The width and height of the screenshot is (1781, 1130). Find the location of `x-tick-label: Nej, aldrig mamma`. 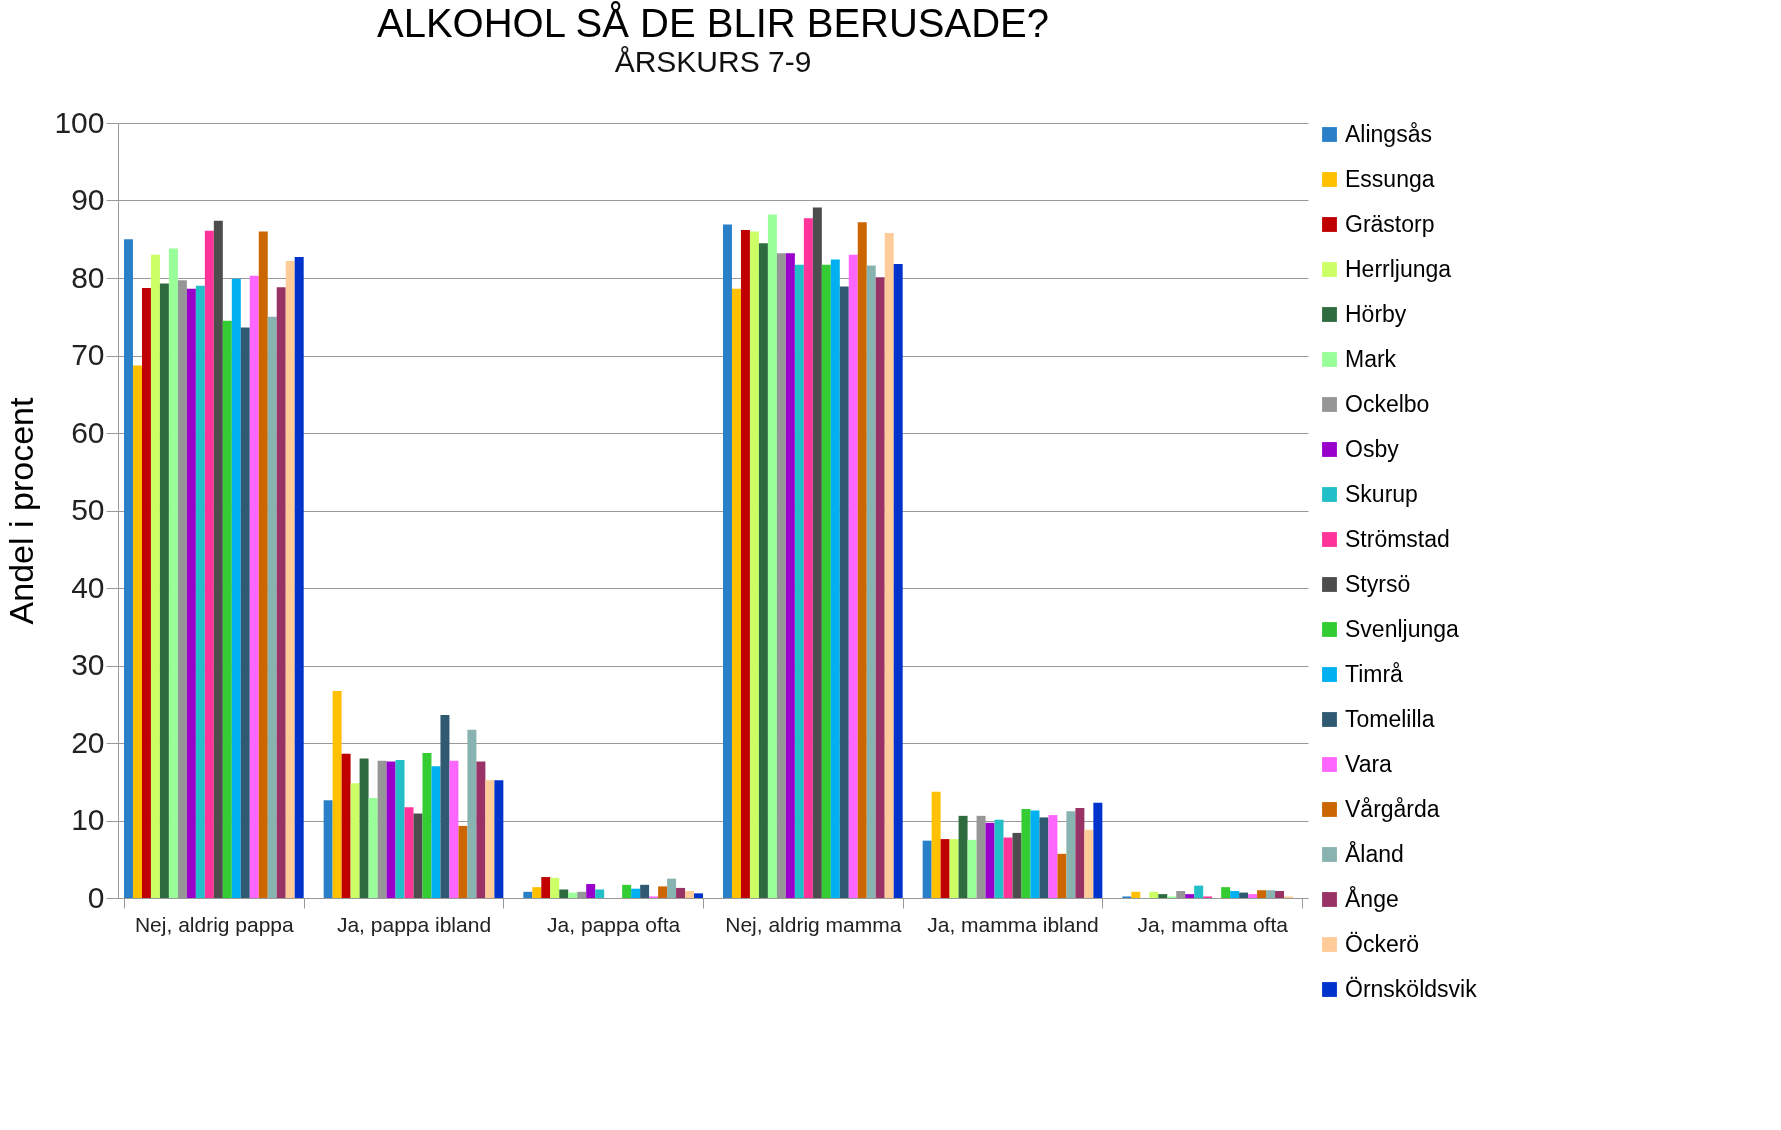

x-tick-label: Nej, aldrig mamma is located at coordinates (813, 924).